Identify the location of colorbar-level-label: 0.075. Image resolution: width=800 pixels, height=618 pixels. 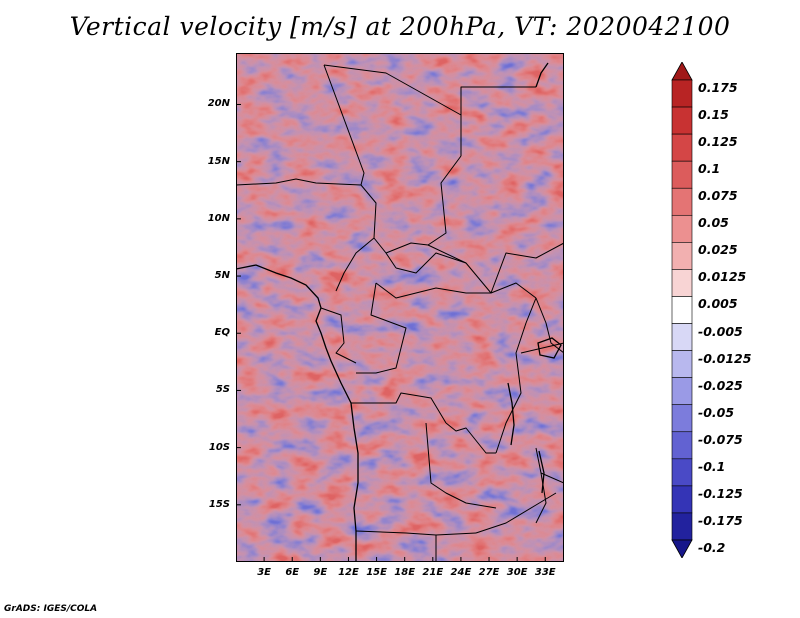
(718, 196).